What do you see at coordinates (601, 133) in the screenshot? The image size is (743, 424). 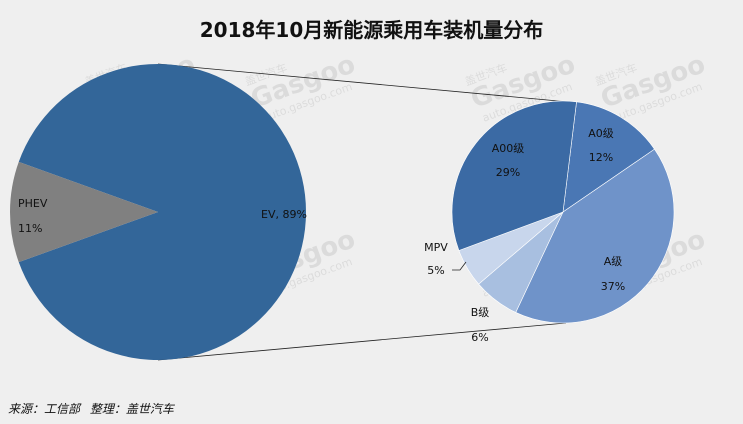 I see `label-a0-name: A0级` at bounding box center [601, 133].